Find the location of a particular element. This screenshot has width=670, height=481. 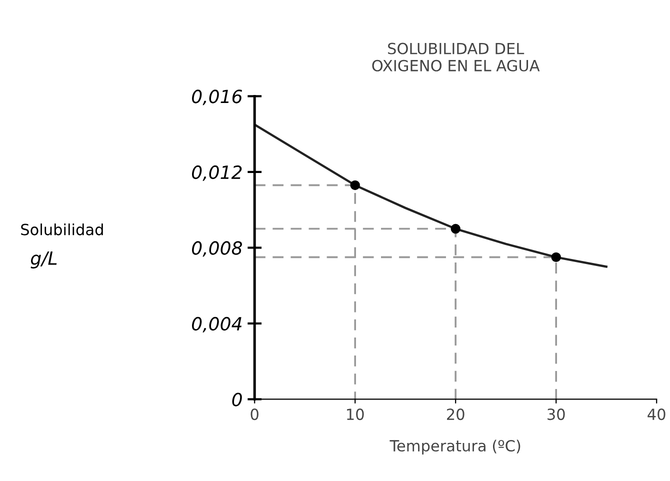

y-tick-label: 0,008 is located at coordinates (217, 249).